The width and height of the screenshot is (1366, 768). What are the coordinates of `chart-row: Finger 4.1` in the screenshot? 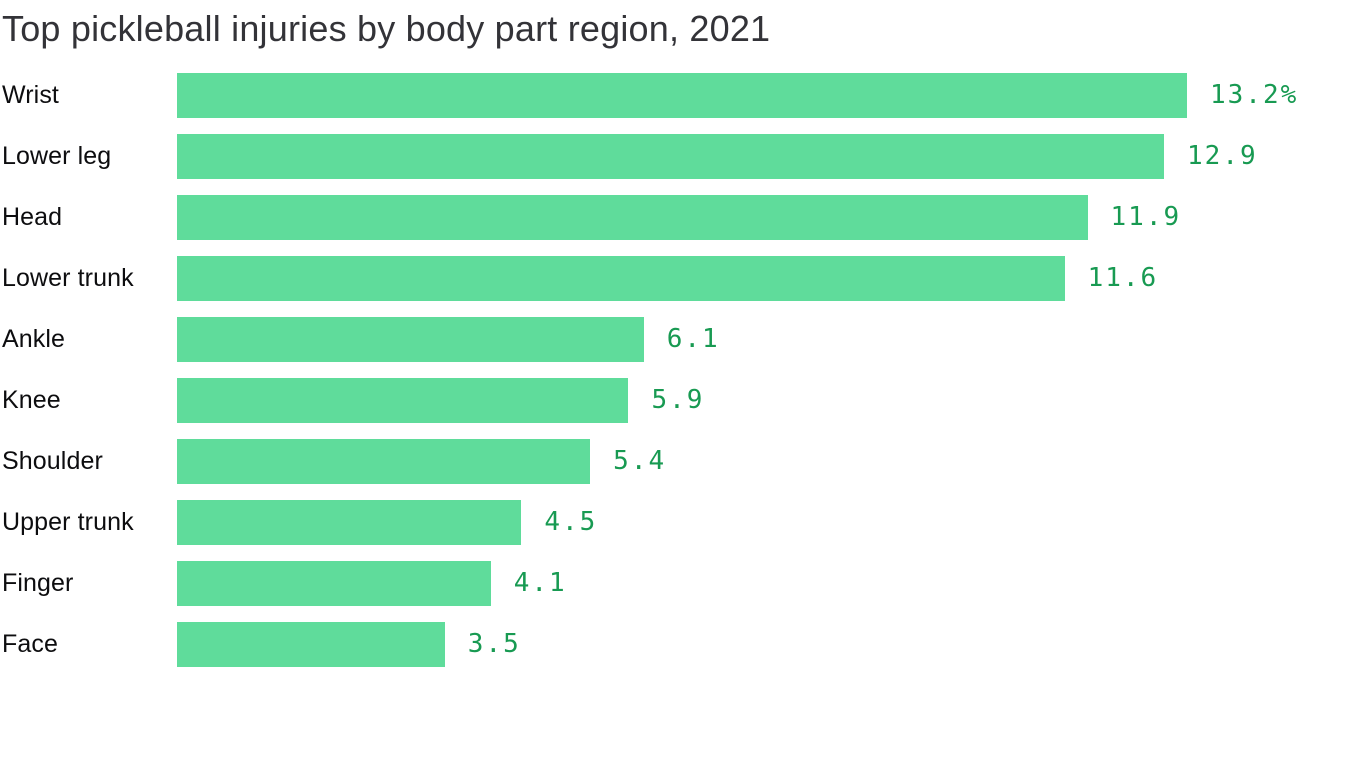 It's located at (684, 583).